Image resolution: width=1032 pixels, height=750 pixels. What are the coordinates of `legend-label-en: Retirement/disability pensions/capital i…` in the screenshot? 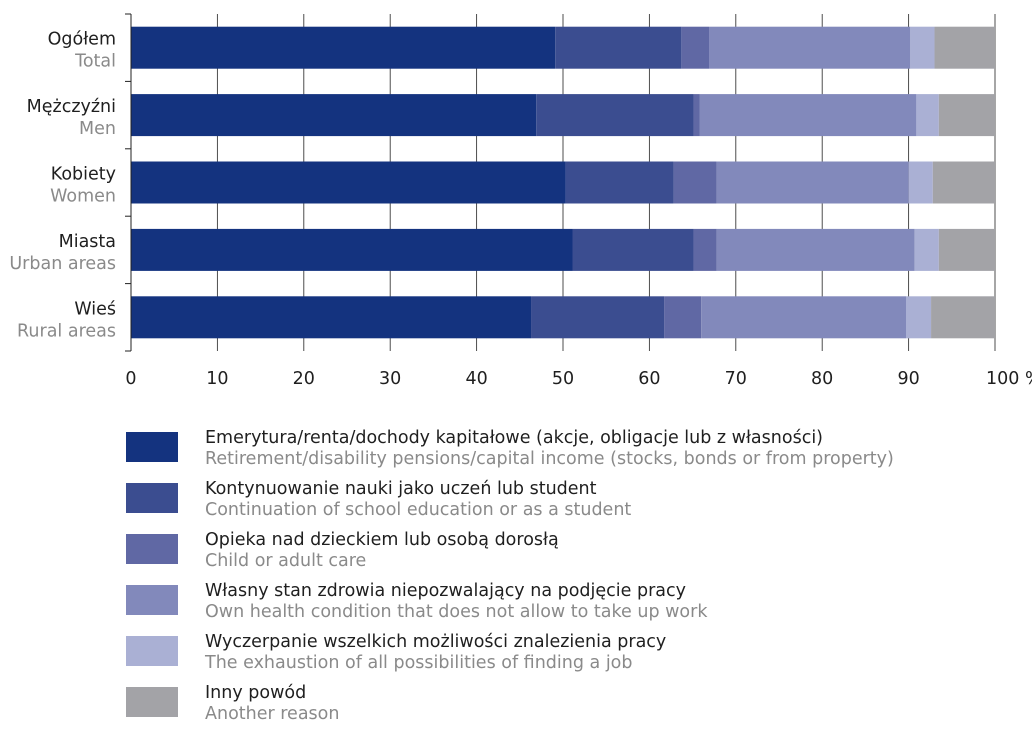 It's located at (549, 459).